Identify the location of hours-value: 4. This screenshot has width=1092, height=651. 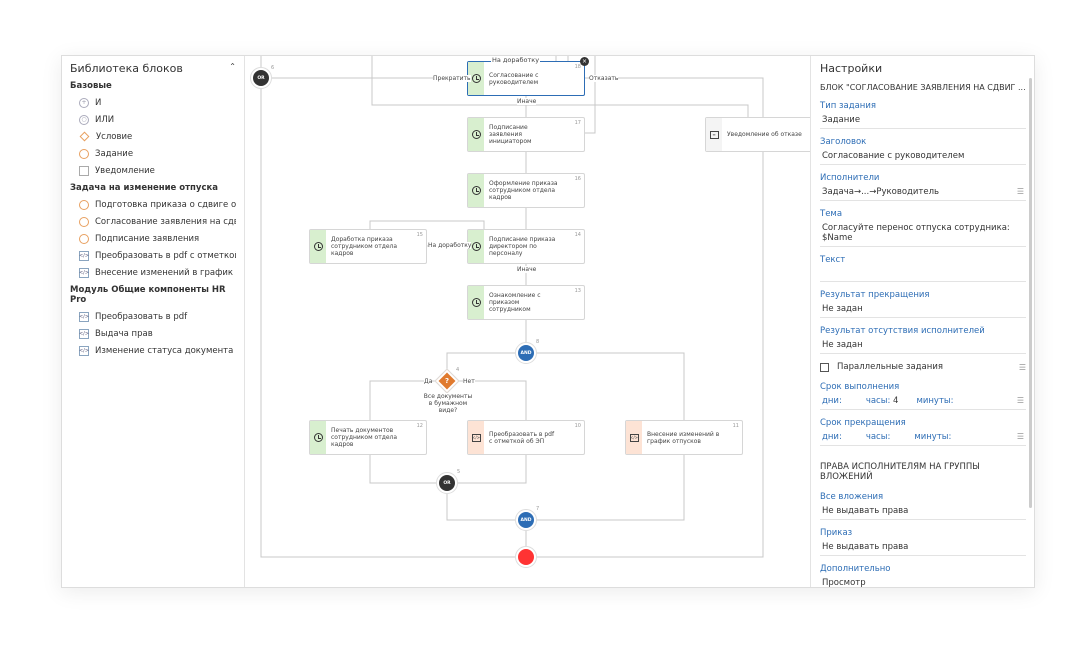
(896, 401).